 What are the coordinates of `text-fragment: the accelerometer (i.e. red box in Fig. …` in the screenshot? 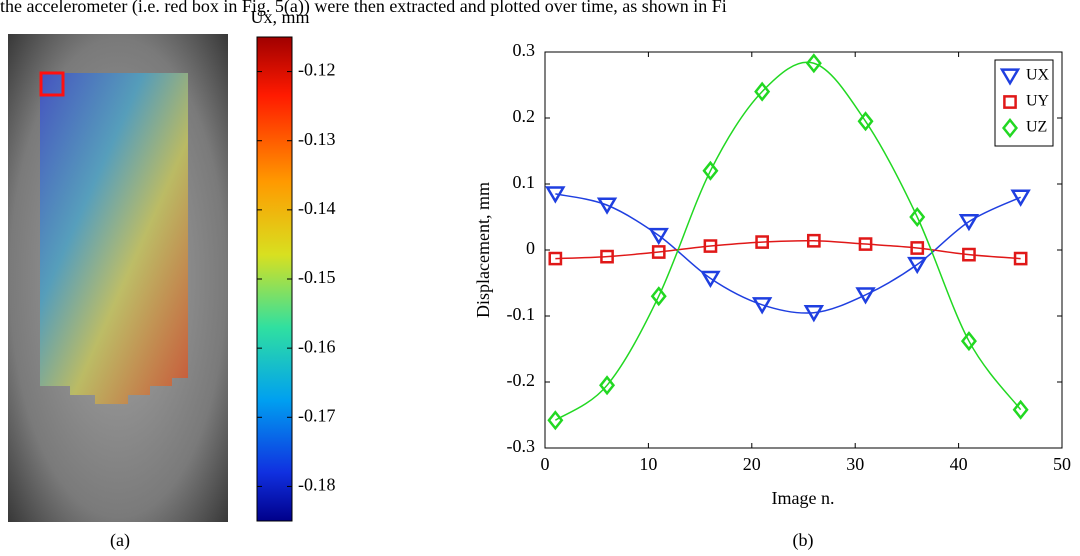 It's located at (363, 8).